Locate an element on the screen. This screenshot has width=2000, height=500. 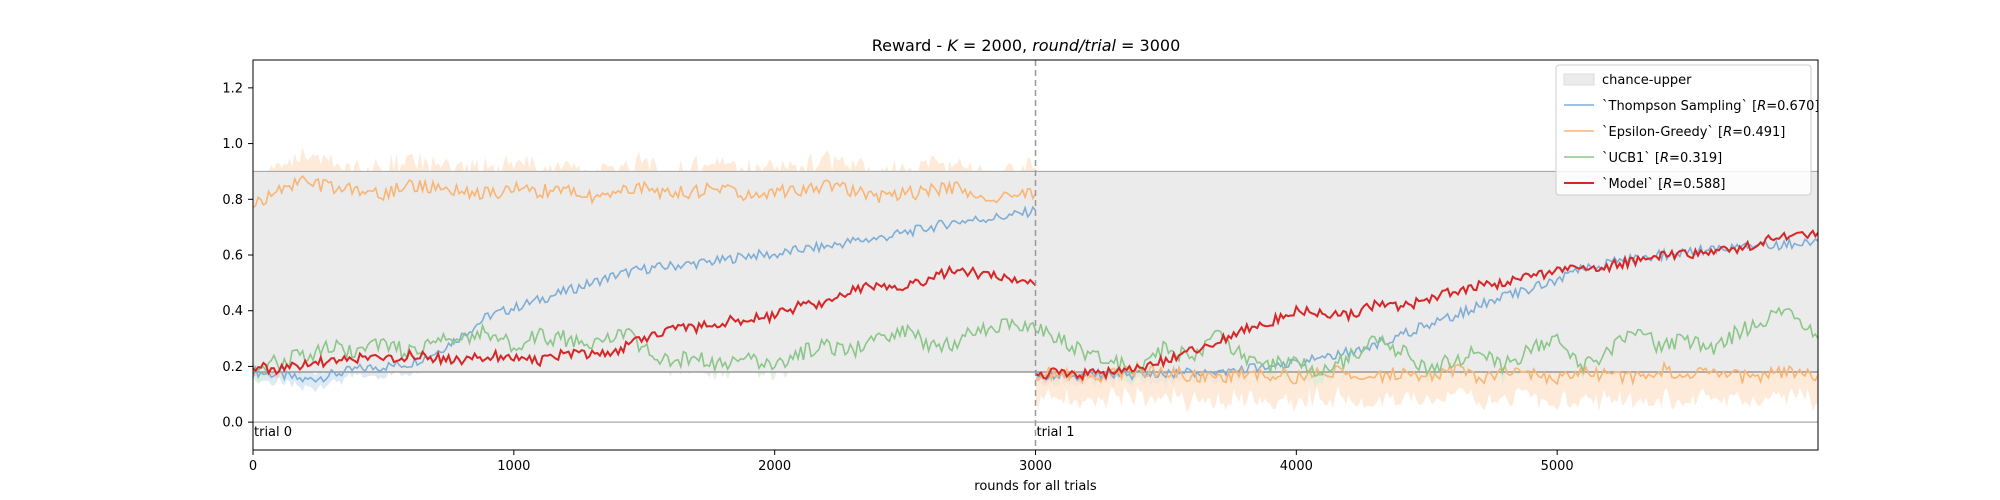
legend-box is located at coordinates (1683, 130).